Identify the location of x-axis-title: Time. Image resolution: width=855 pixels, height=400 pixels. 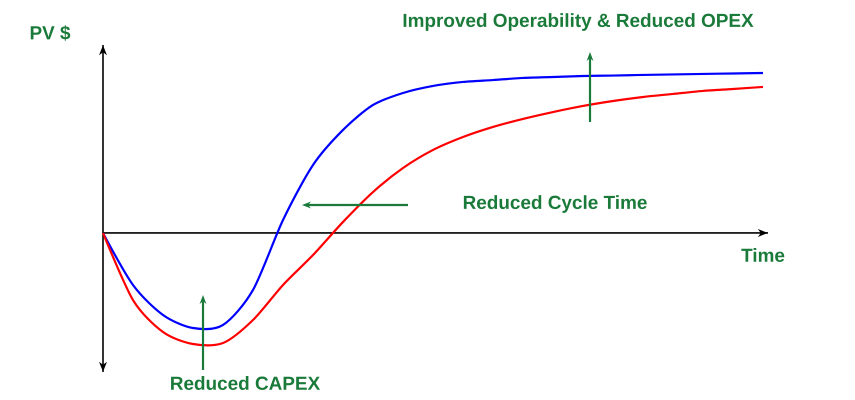
(762, 255).